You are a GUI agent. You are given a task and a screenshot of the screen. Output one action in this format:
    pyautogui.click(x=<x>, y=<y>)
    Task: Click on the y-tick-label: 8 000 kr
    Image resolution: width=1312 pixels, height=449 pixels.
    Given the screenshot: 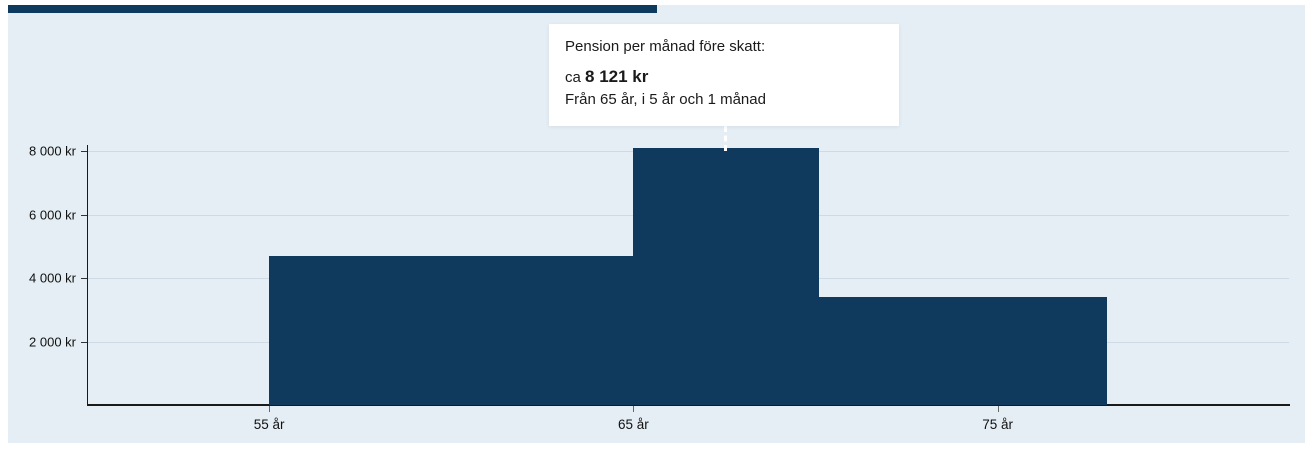 What is the action you would take?
    pyautogui.click(x=52, y=151)
    